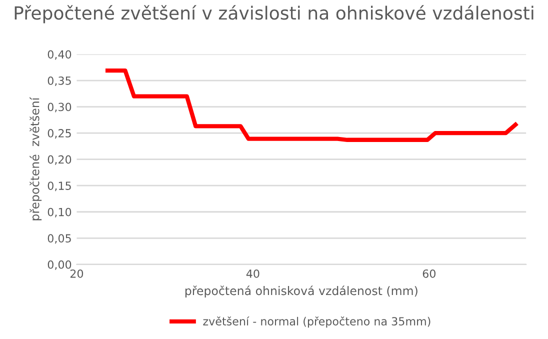 The width and height of the screenshot is (548, 339). Describe the element at coordinates (59, 81) in the screenshot. I see `y-tick-label: 0,35` at that location.